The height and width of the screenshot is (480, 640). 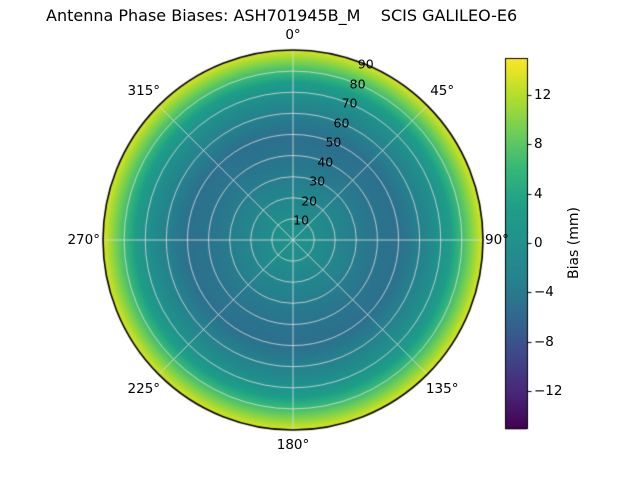 What do you see at coordinates (442, 389) in the screenshot?
I see `theta-tick-label: 135°` at bounding box center [442, 389].